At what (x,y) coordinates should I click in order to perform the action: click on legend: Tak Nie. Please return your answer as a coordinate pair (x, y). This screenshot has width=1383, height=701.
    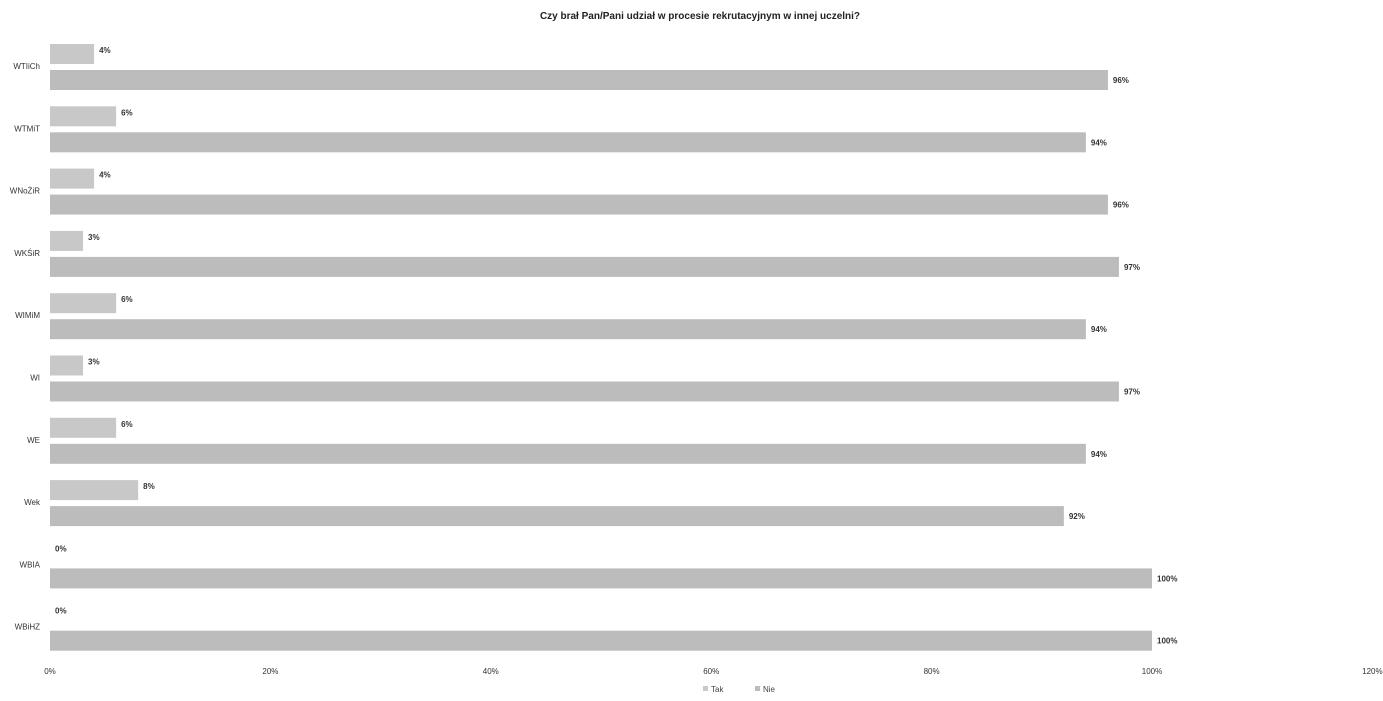
    Looking at the image, I should click on (739, 689).